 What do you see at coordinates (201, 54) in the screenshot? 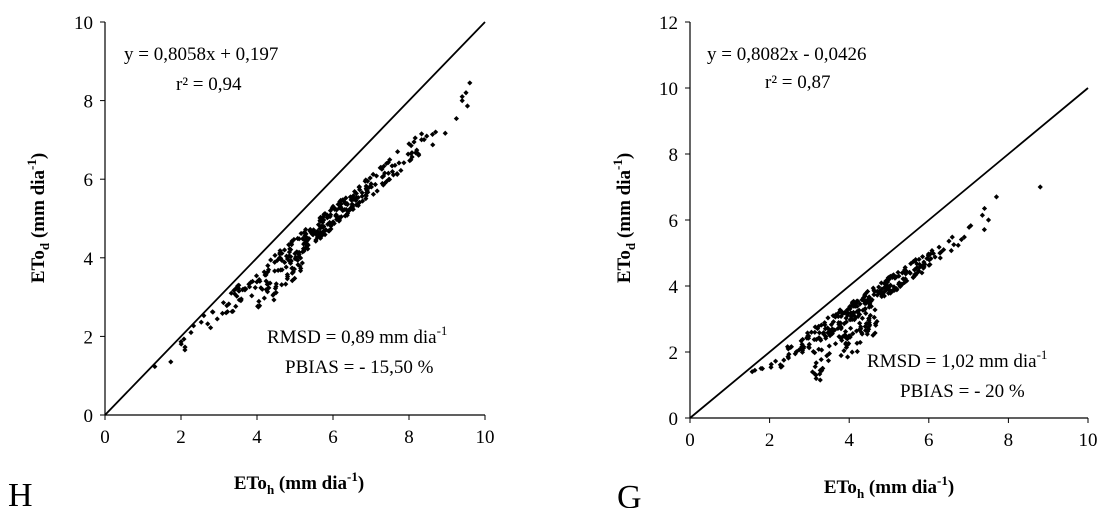
I see `h-annotation-equation: y = 0,8058x + 0,197` at bounding box center [201, 54].